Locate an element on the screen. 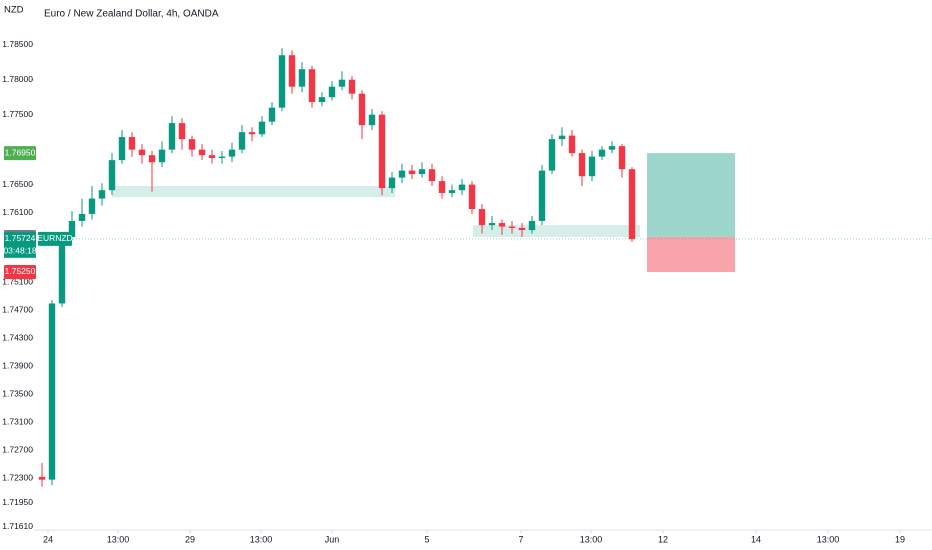 The image size is (932, 550). last-price-tag: 1.75724 is located at coordinates (20, 238).